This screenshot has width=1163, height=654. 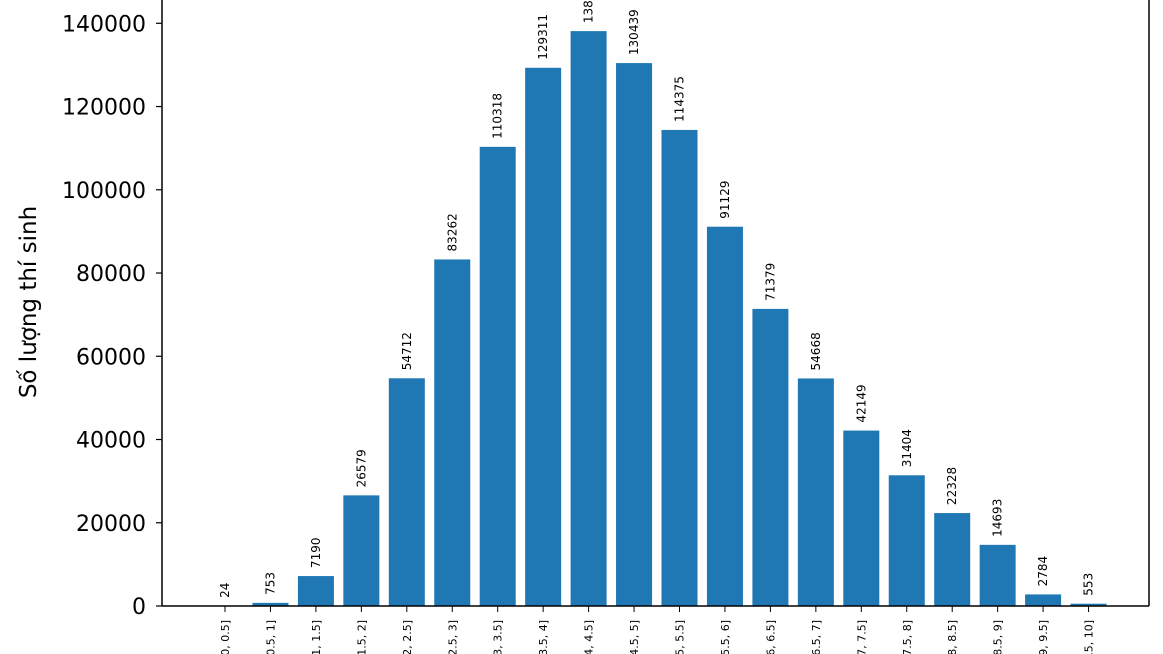 I want to click on bar-value-label: 110318, so click(x=498, y=116).